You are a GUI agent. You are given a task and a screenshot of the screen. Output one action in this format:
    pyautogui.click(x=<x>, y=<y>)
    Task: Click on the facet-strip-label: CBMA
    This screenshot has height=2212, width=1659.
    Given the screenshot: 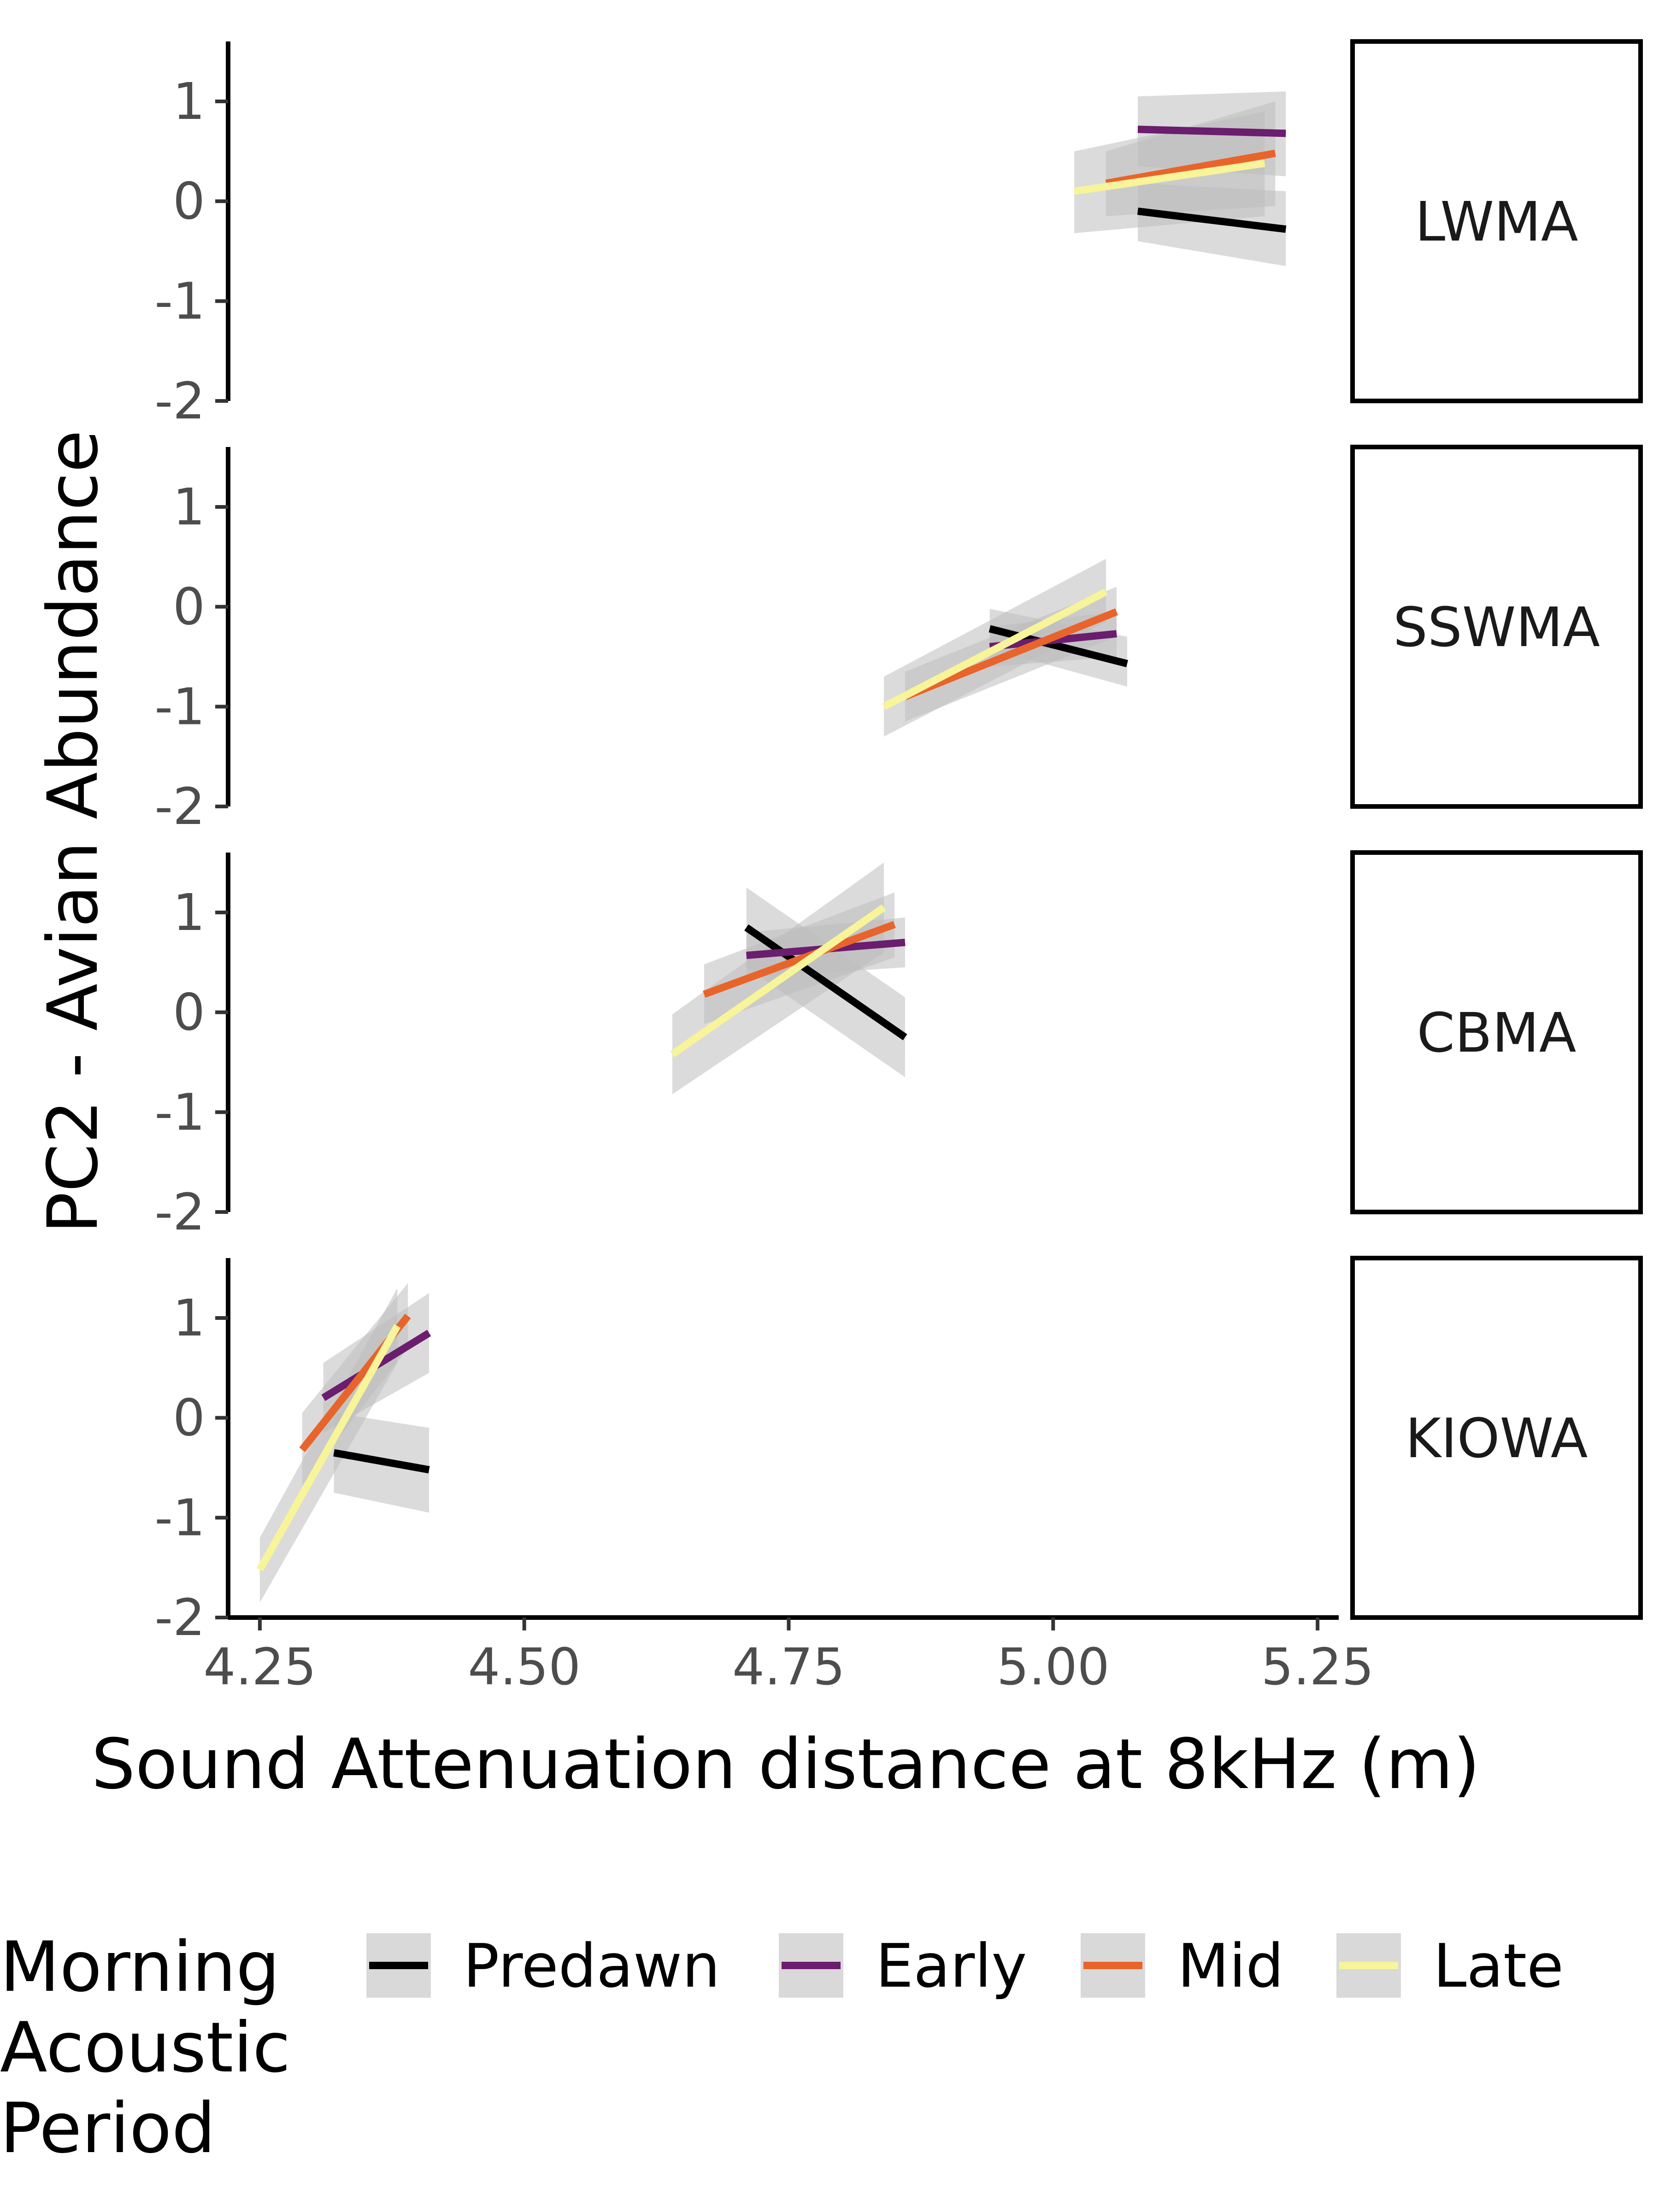 What is the action you would take?
    pyautogui.click(x=1497, y=1033)
    